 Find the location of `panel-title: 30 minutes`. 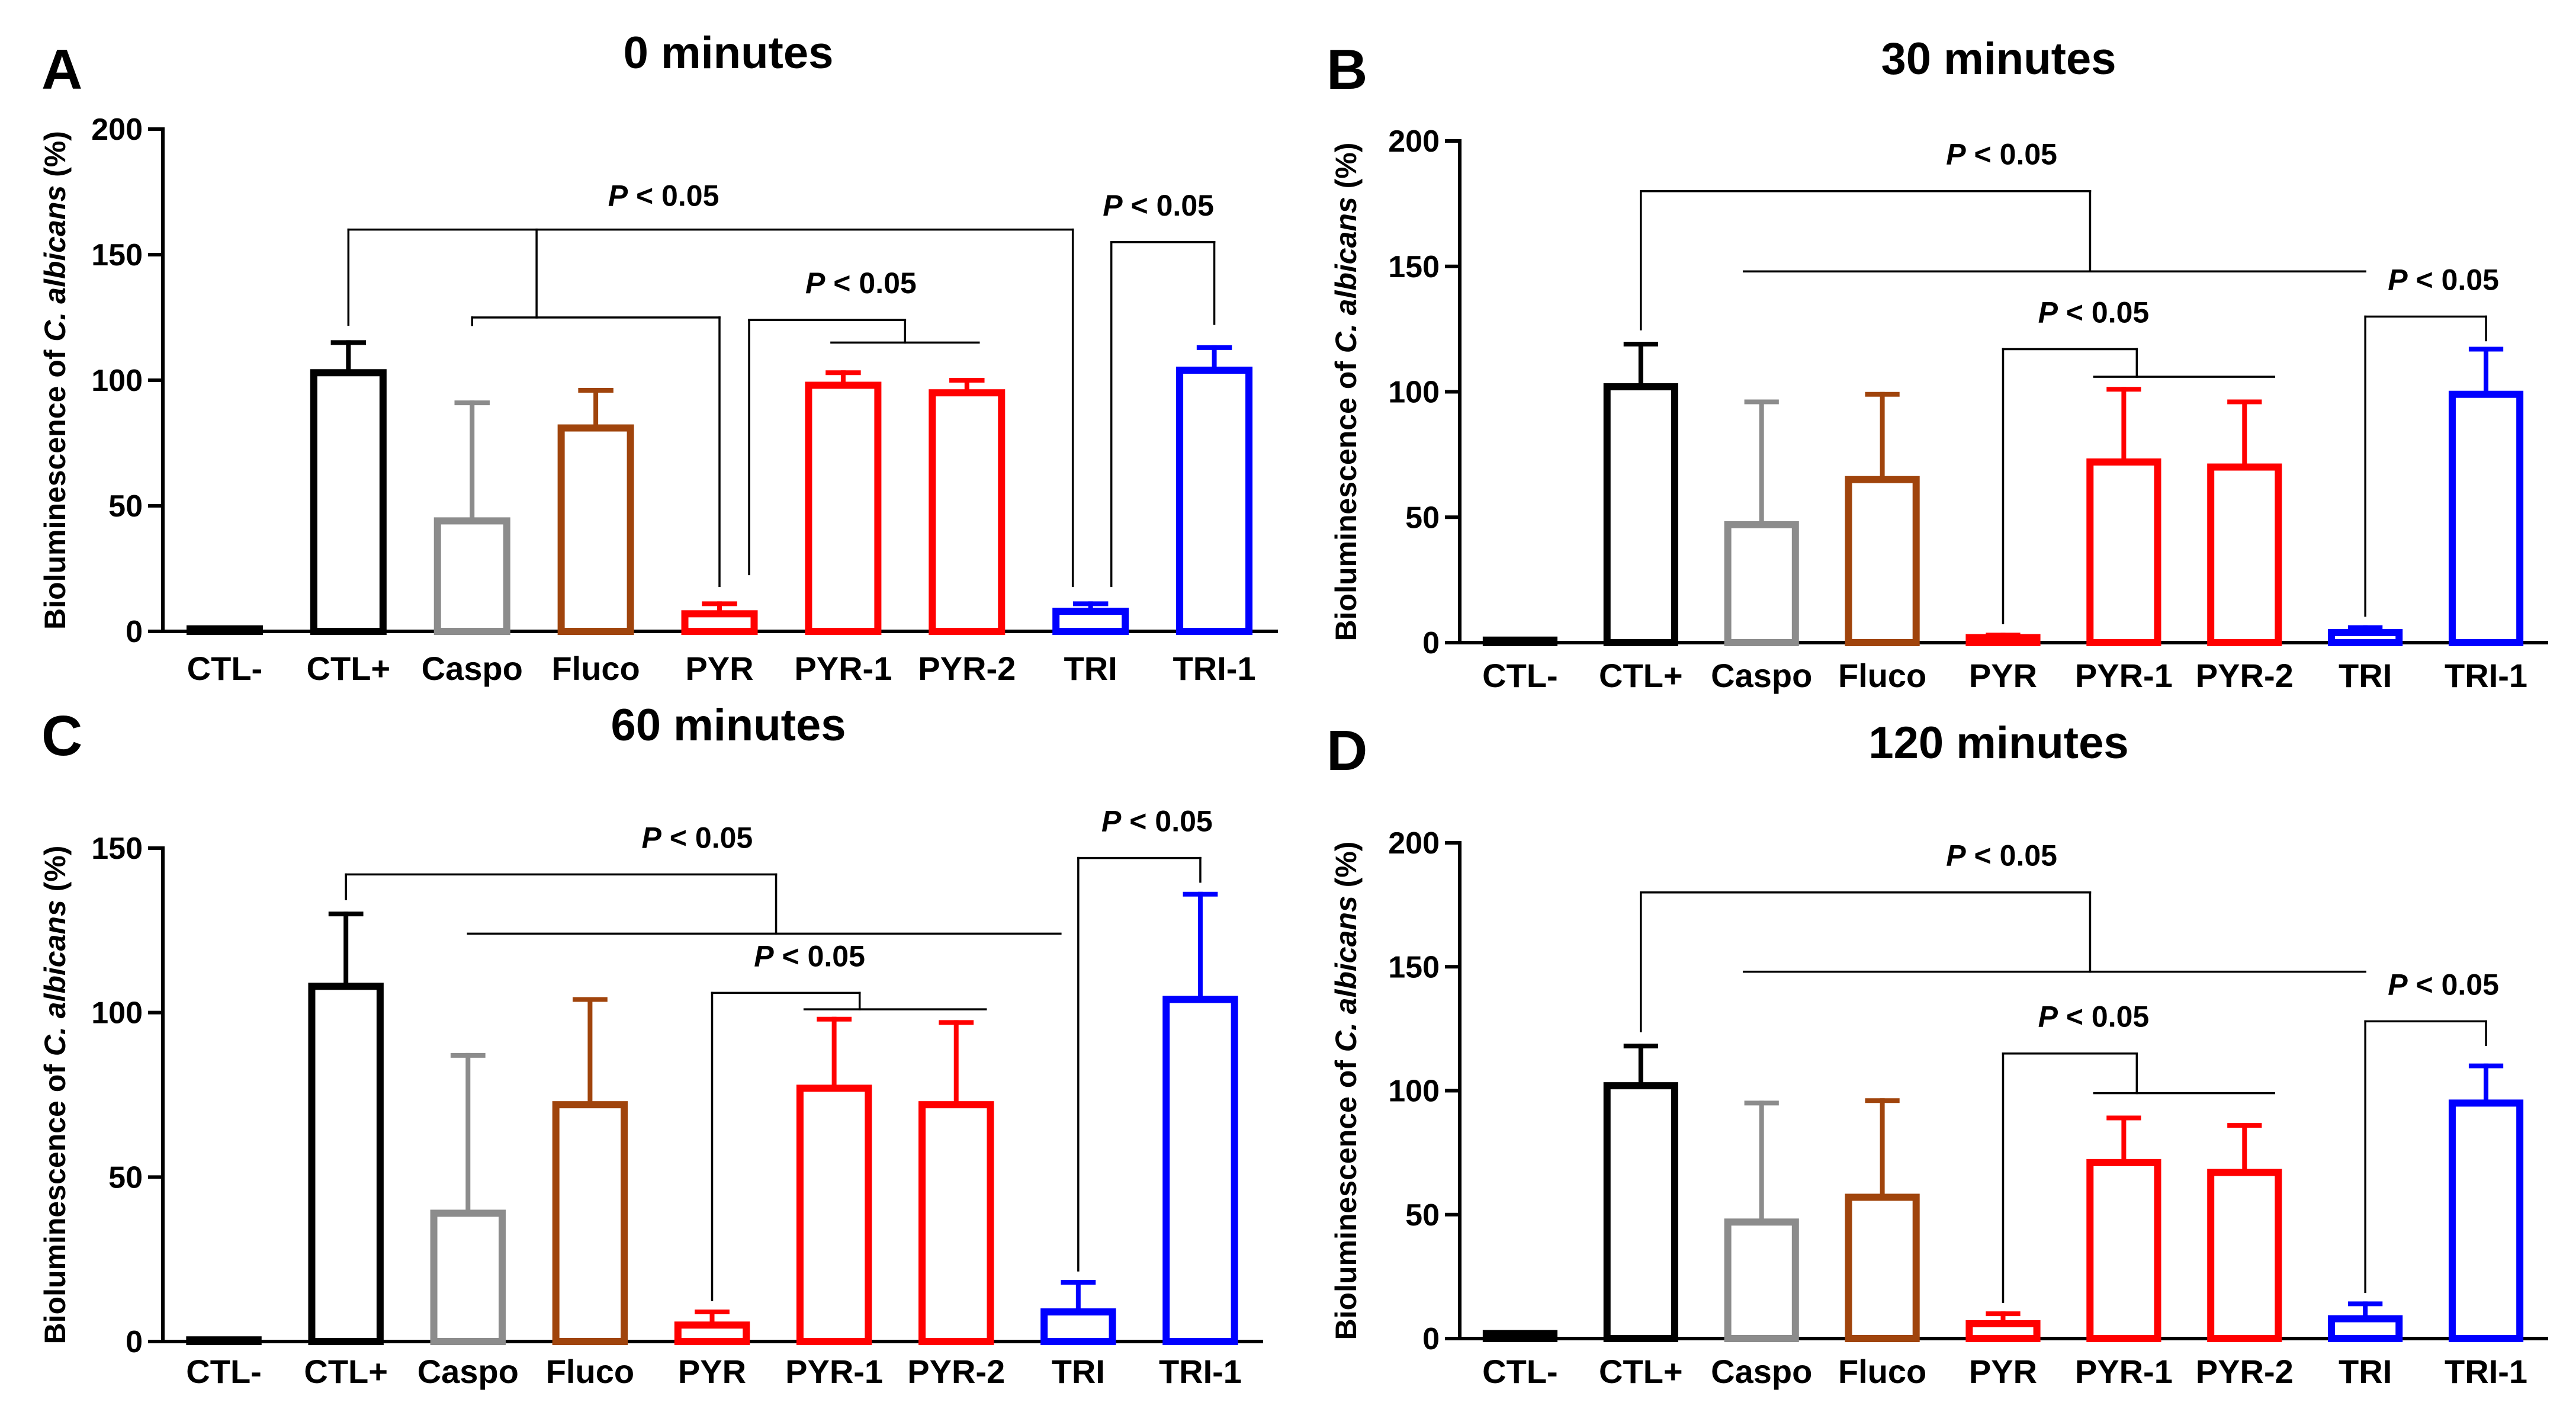

panel-title: 30 minutes is located at coordinates (1998, 59).